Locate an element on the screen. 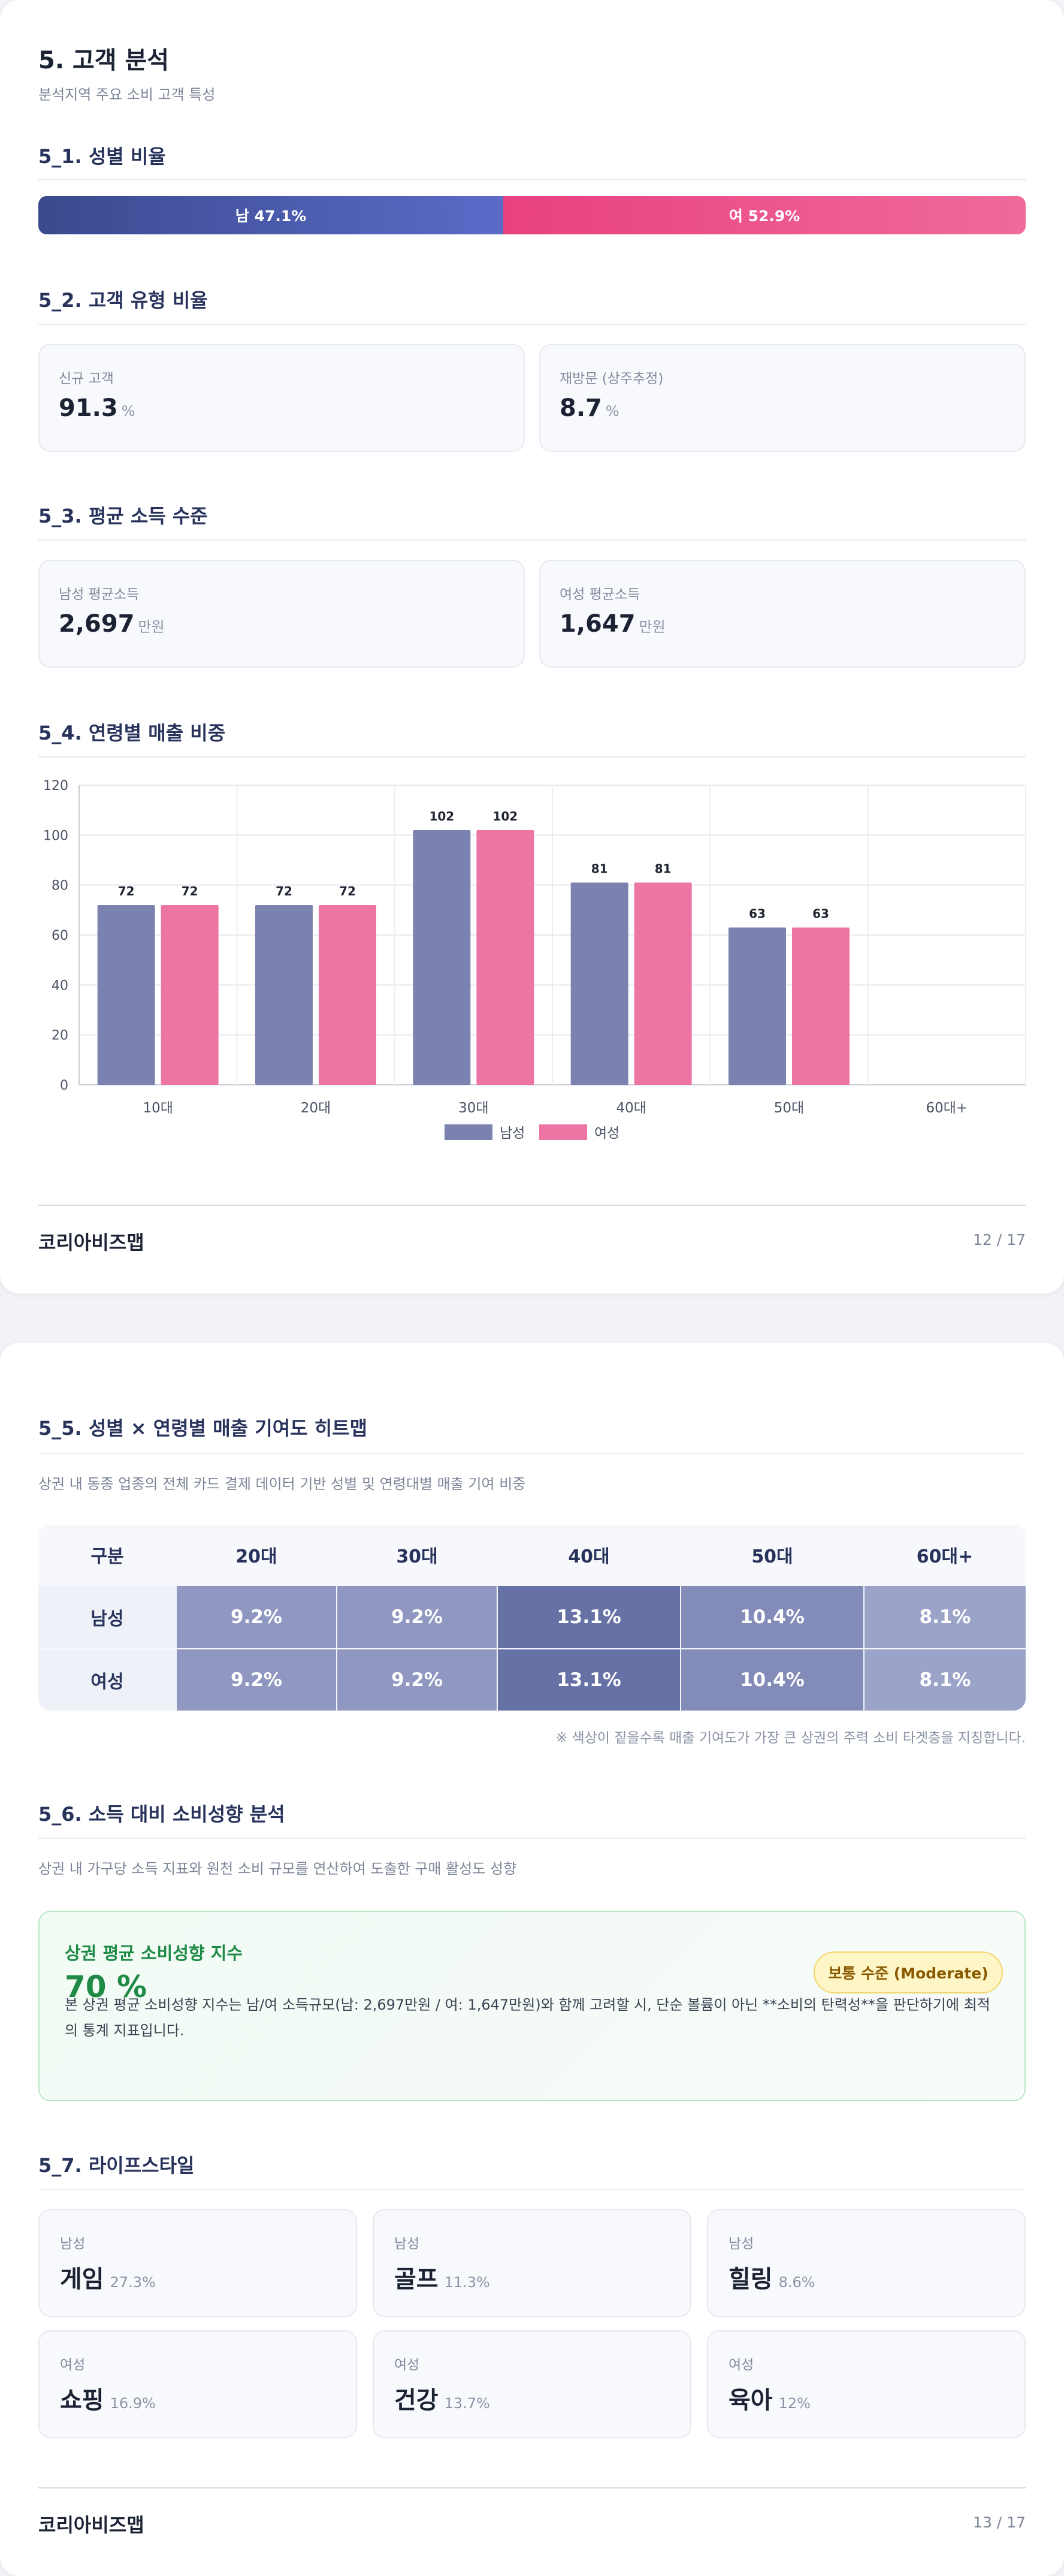  bar-value-label: 81 is located at coordinates (663, 869).